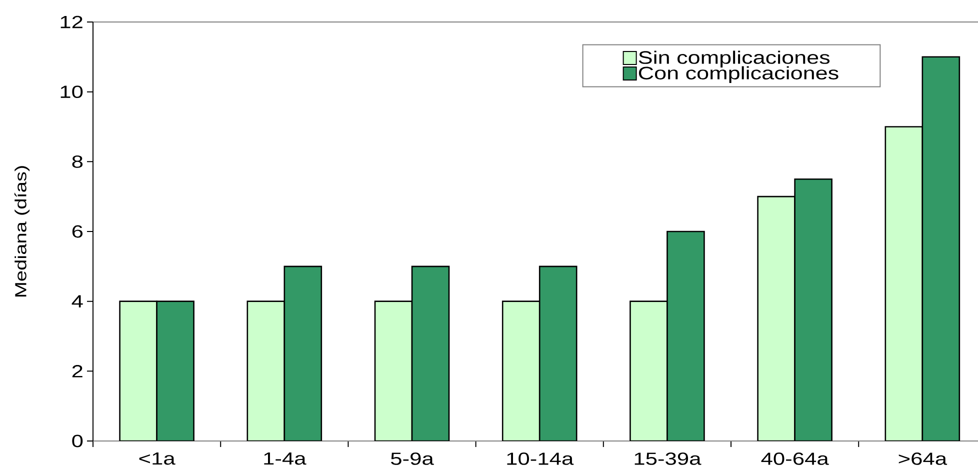 Image resolution: width=978 pixels, height=475 pixels. Describe the element at coordinates (734, 59) in the screenshot. I see `legend-label: Sin complicaciones` at that location.